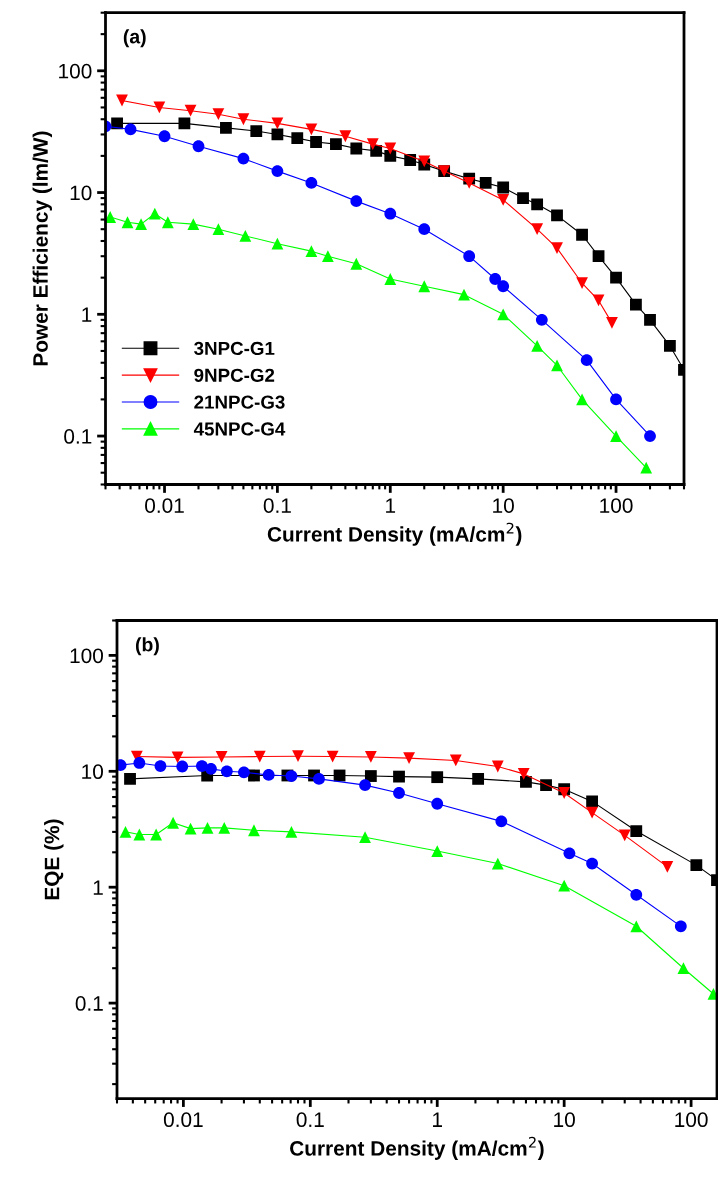  I want to click on annotation: (b), so click(147, 646).